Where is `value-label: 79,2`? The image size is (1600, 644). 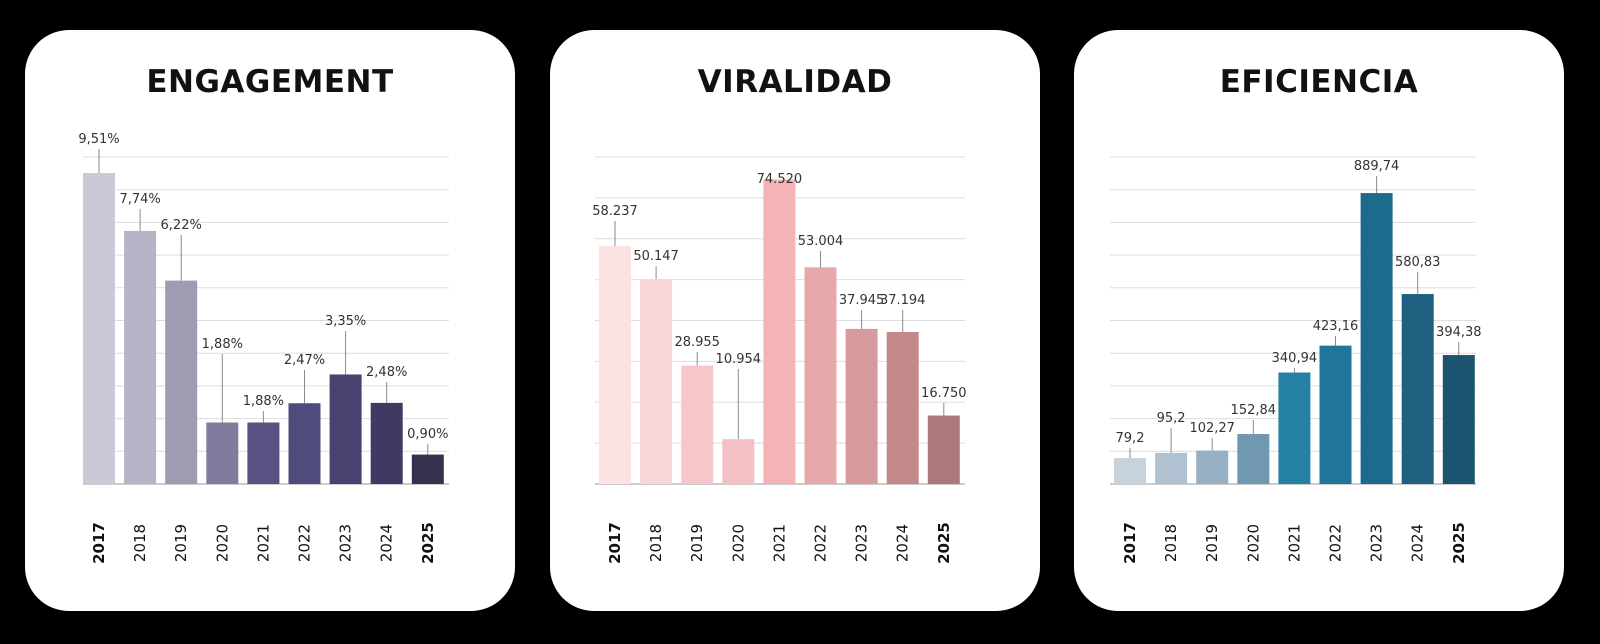
value-label: 79,2 is located at coordinates (1130, 438).